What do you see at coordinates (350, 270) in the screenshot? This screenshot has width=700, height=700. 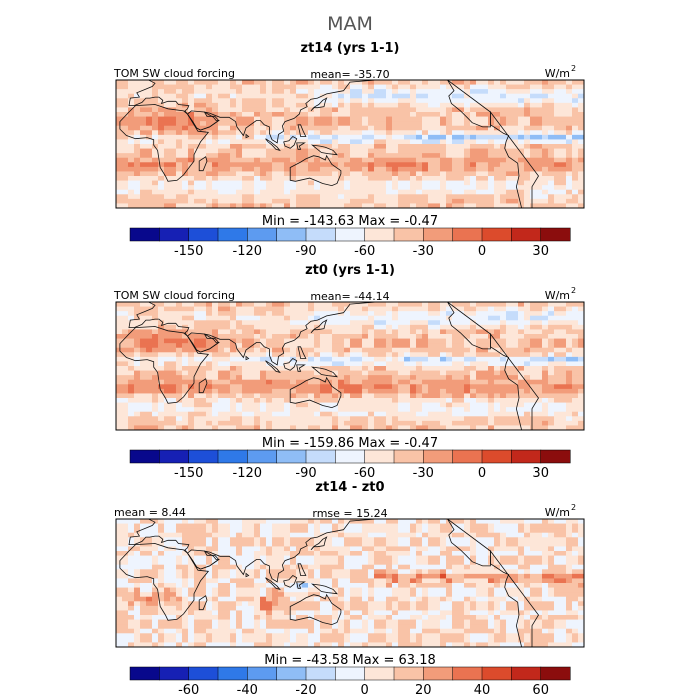 I see `panel-title: zt0 (yrs 1-1)` at bounding box center [350, 270].